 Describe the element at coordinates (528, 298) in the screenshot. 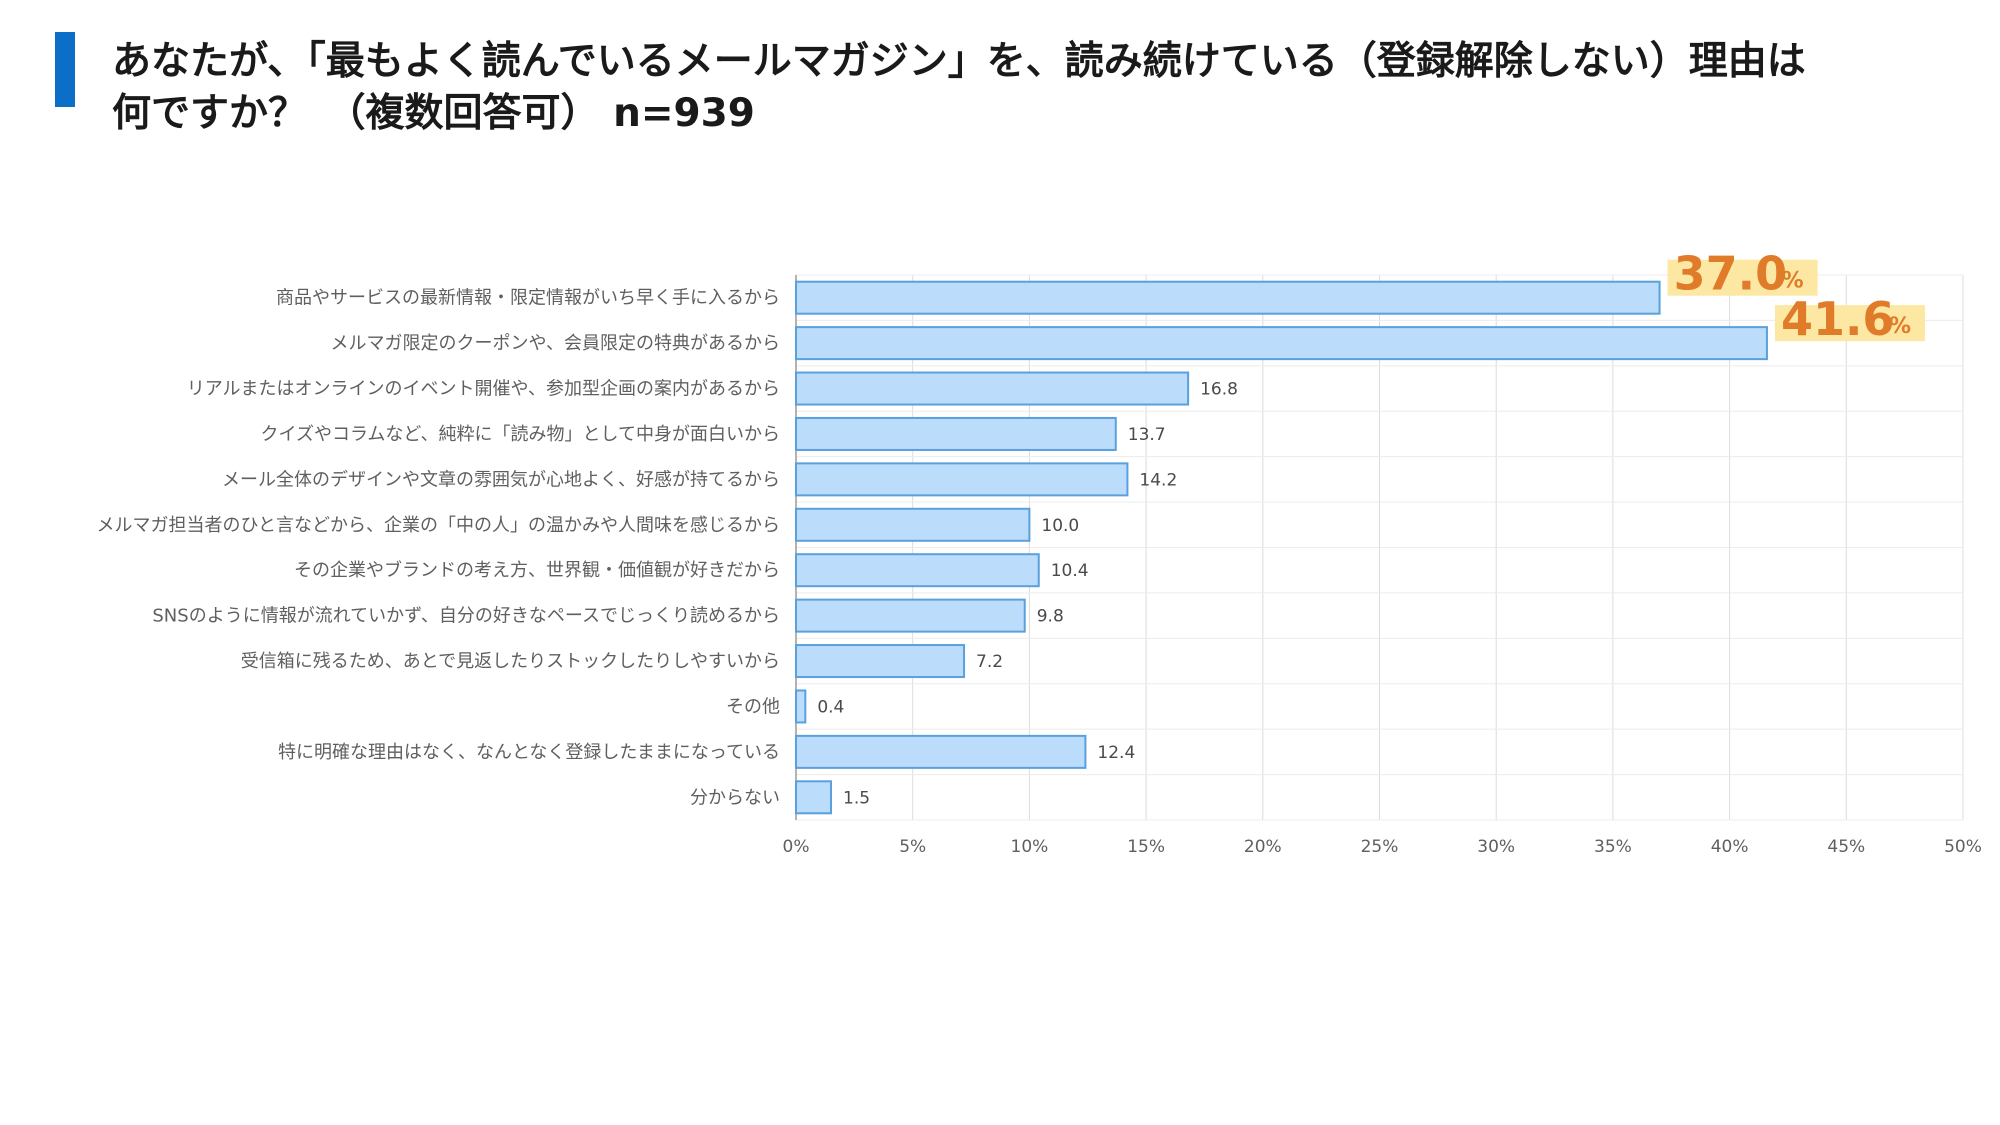

I see `category-label: 商品やサービスの最新情報・限定情報がいち早く手に入るから` at that location.